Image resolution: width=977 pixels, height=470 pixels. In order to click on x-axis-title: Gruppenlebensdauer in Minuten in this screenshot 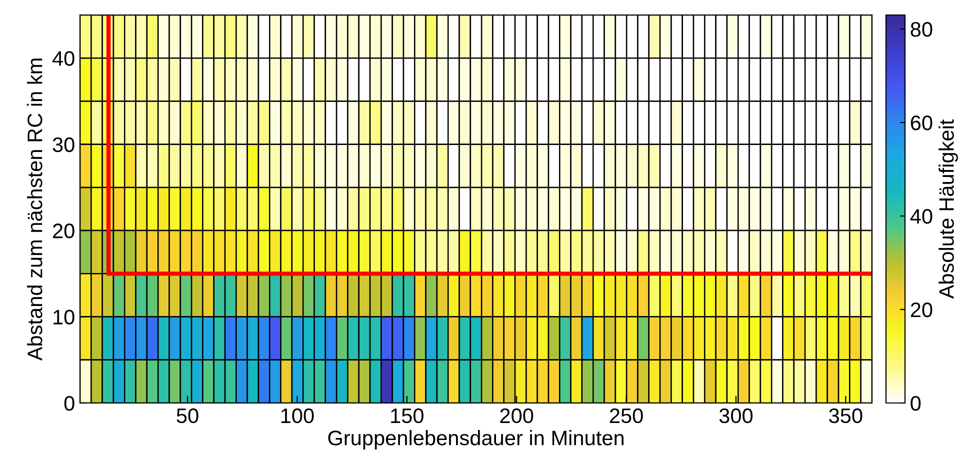, I will do `click(476, 440)`.